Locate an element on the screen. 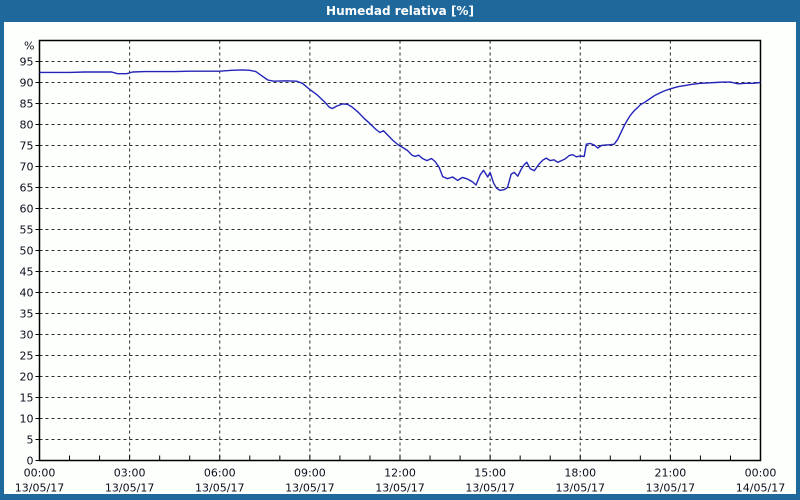 The height and width of the screenshot is (500, 800). svg-text: 85 is located at coordinates (27, 104).